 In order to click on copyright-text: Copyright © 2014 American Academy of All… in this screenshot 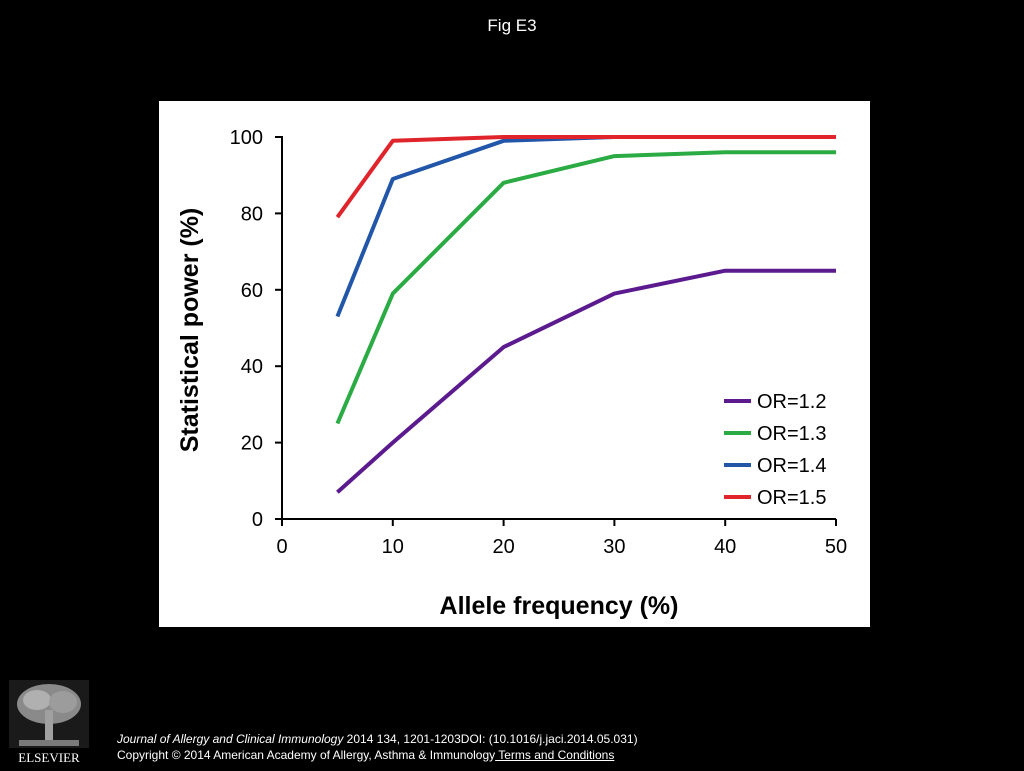, I will do `click(306, 755)`.